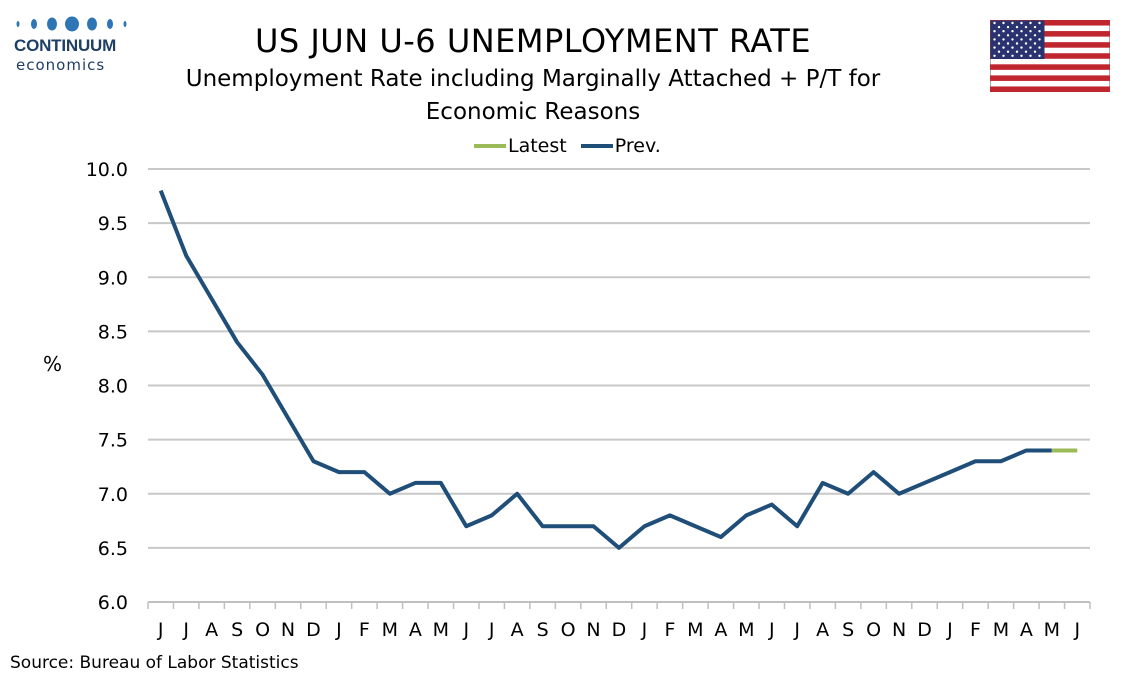 The width and height of the screenshot is (1134, 680). Describe the element at coordinates (113, 441) in the screenshot. I see `y-tick-label: 7.5` at that location.